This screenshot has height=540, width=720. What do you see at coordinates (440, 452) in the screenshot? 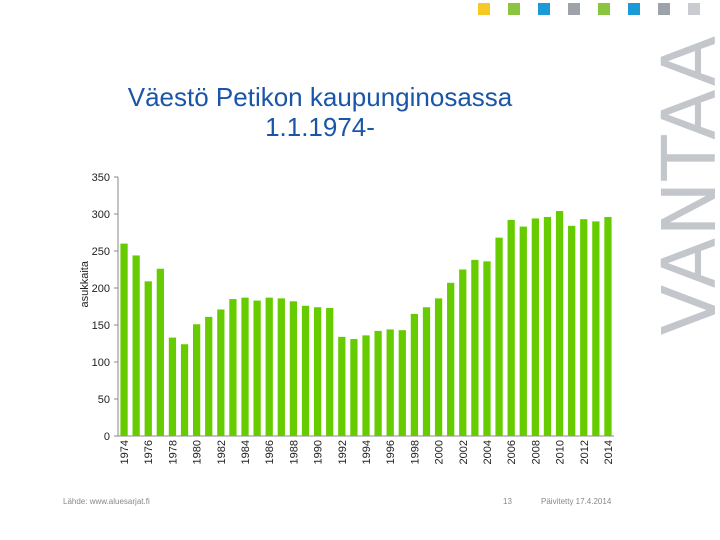
I see `x-tick-label: 2000` at bounding box center [440, 452].